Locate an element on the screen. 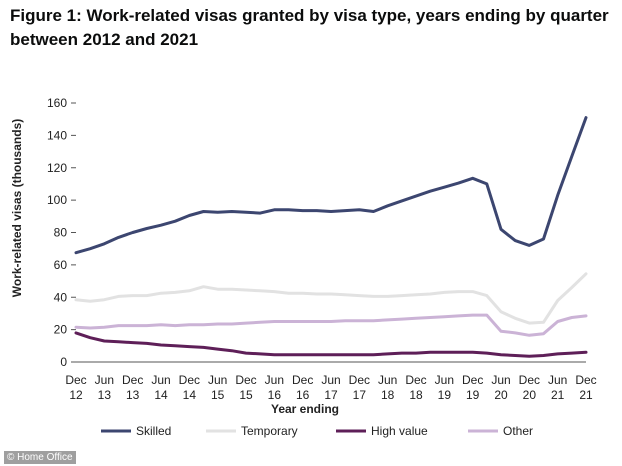 The height and width of the screenshot is (466, 622). image-credit: © Home Office is located at coordinates (40, 457).